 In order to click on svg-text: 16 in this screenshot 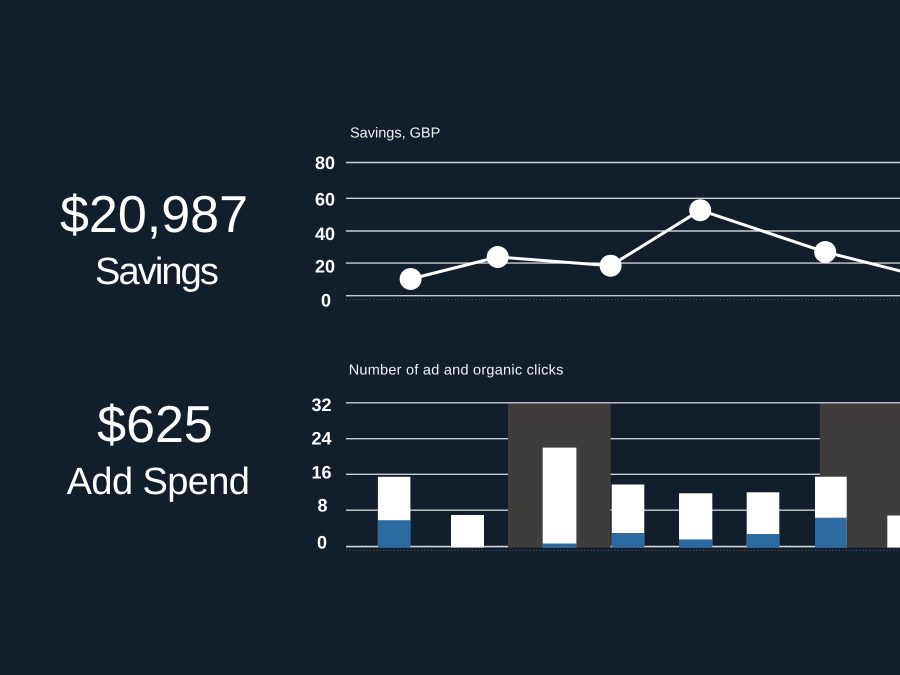, I will do `click(321, 473)`.